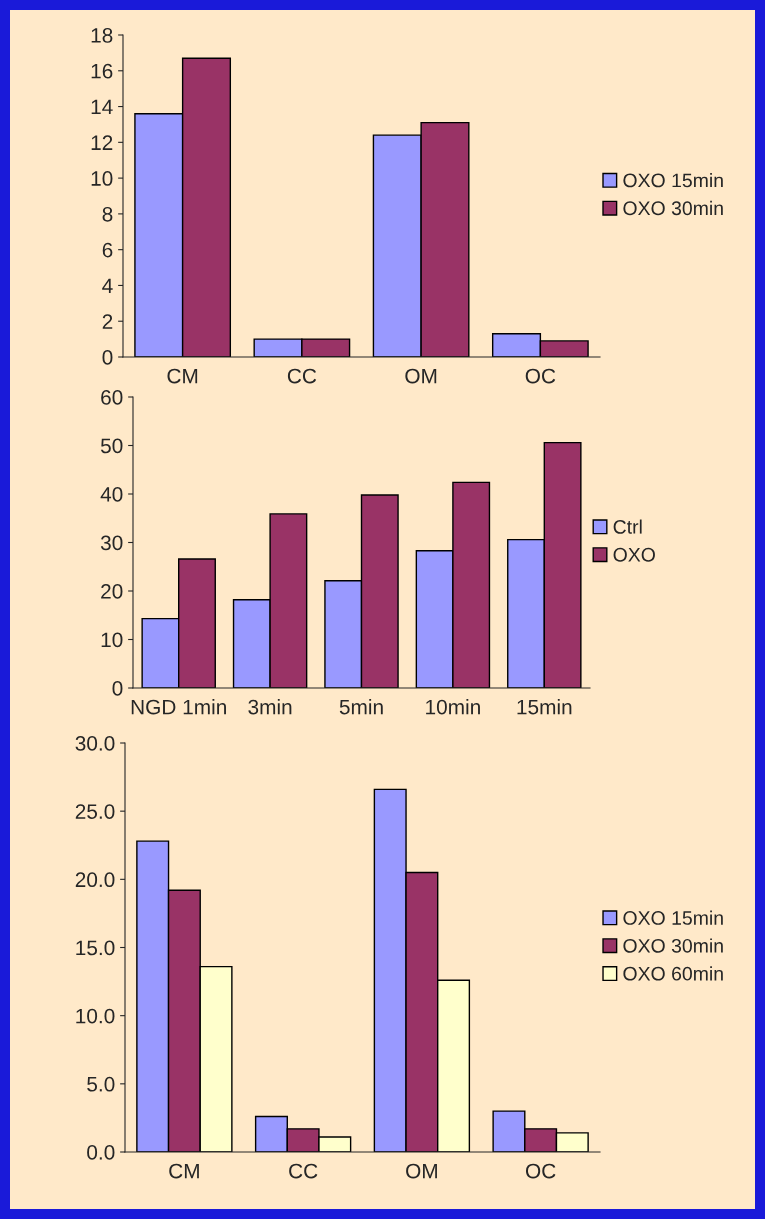  I want to click on y-tick-label: 30.0, so click(95, 743).